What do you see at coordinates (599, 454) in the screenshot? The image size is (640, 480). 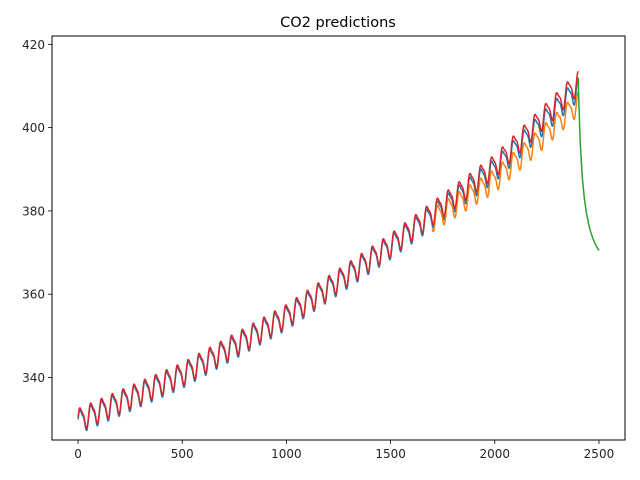 I see `x-tick-label: 2500` at bounding box center [599, 454].